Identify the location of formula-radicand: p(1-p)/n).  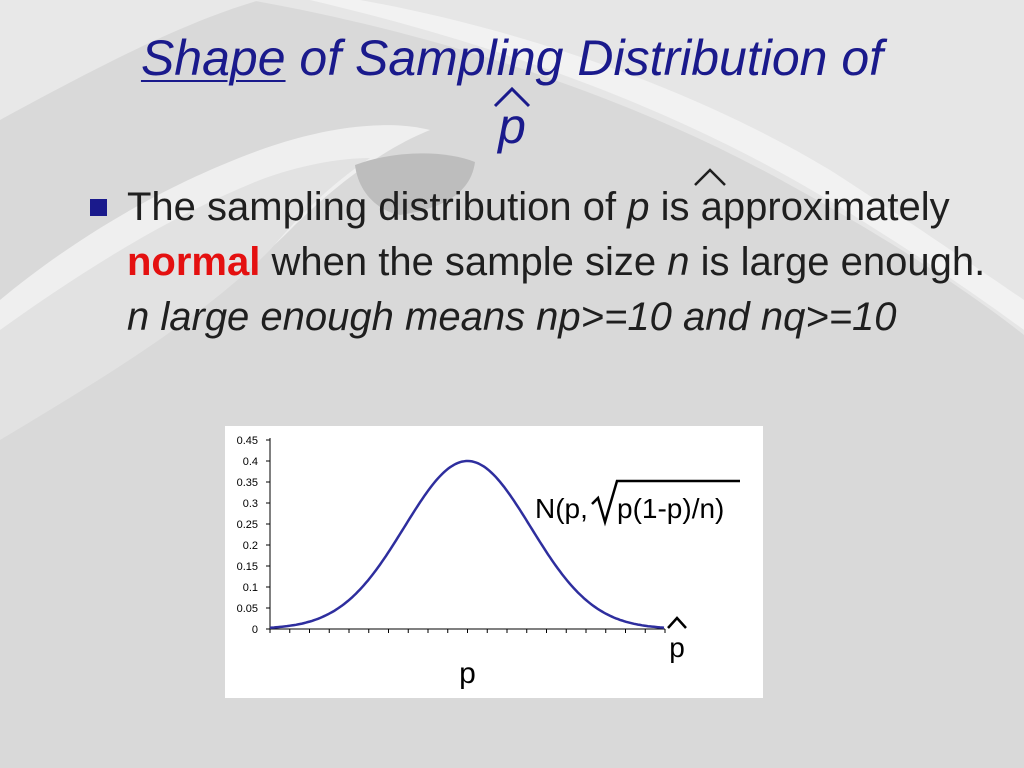
(670, 508).